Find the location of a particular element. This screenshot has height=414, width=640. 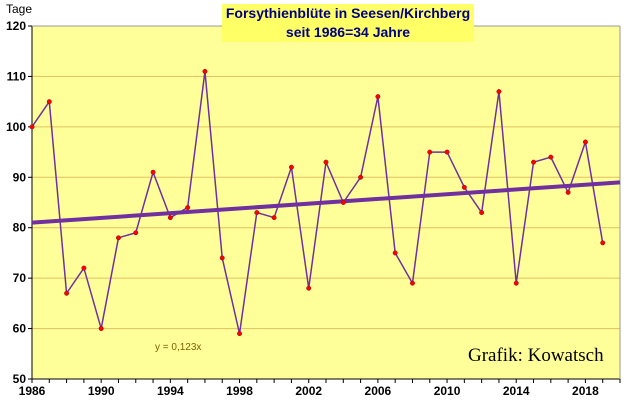

y-tick-label: 100 is located at coordinates (16, 127).